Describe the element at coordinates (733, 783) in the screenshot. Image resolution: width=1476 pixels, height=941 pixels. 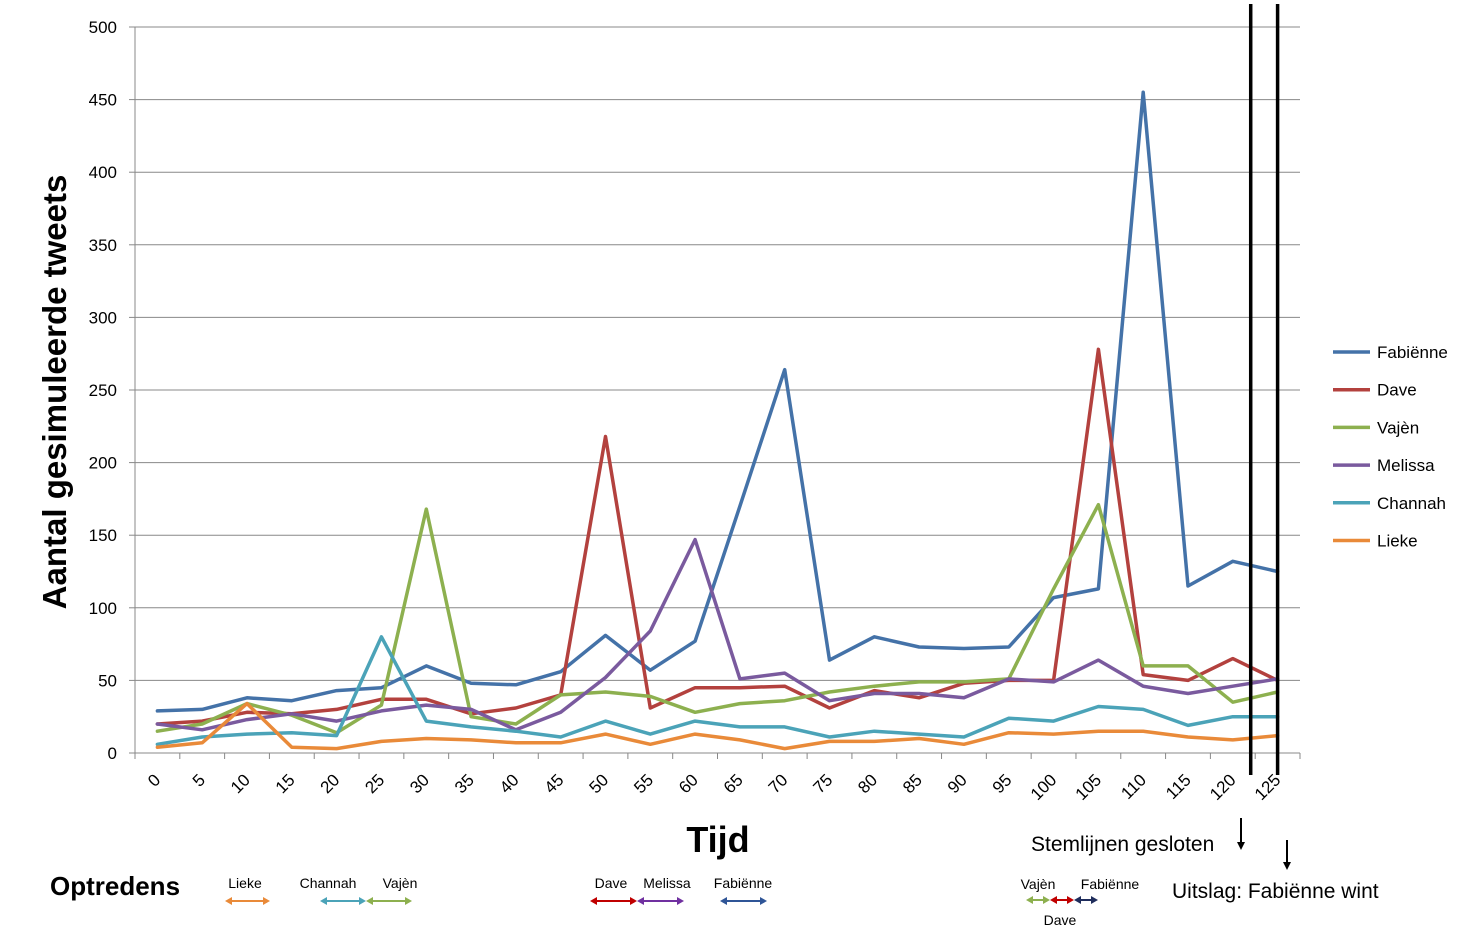
I see `x-tick-label: 65` at that location.